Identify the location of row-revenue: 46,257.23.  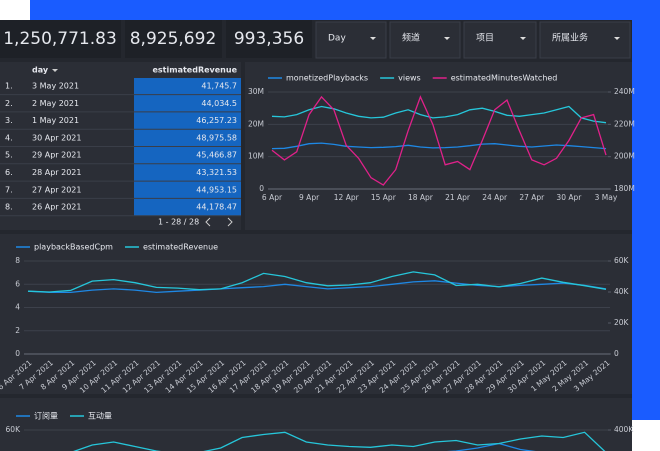
(216, 120).